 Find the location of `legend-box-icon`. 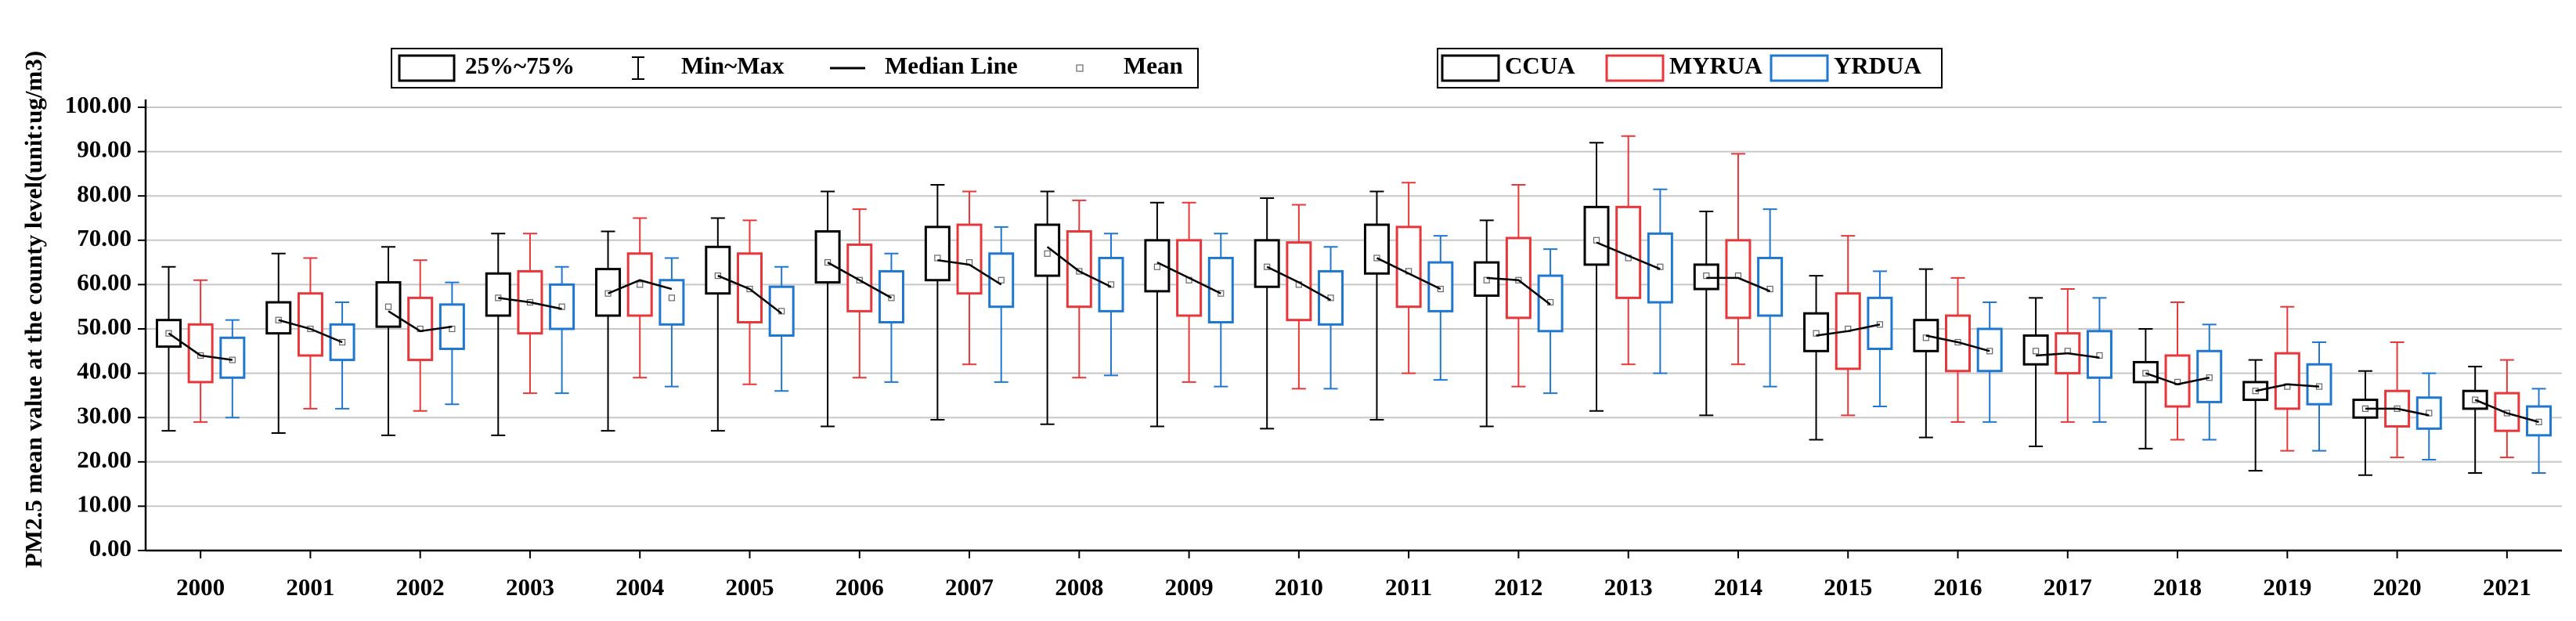

legend-box-icon is located at coordinates (427, 68).